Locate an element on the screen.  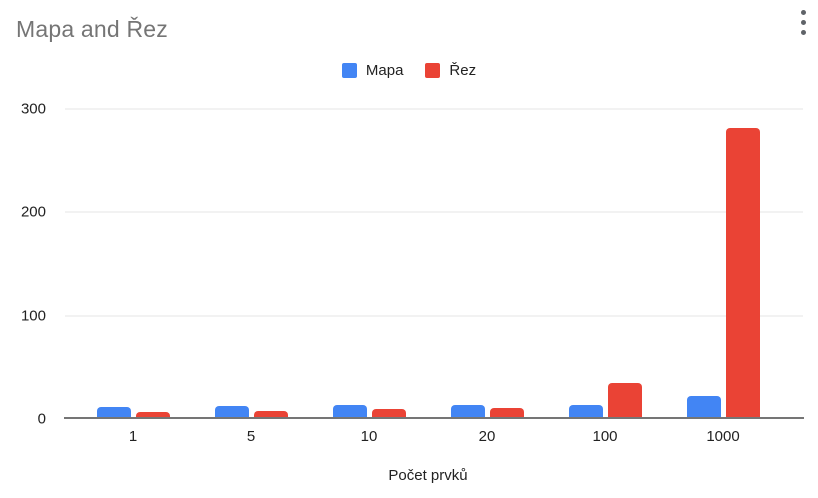
x-axis-title: Počet prvků is located at coordinates (428, 475).